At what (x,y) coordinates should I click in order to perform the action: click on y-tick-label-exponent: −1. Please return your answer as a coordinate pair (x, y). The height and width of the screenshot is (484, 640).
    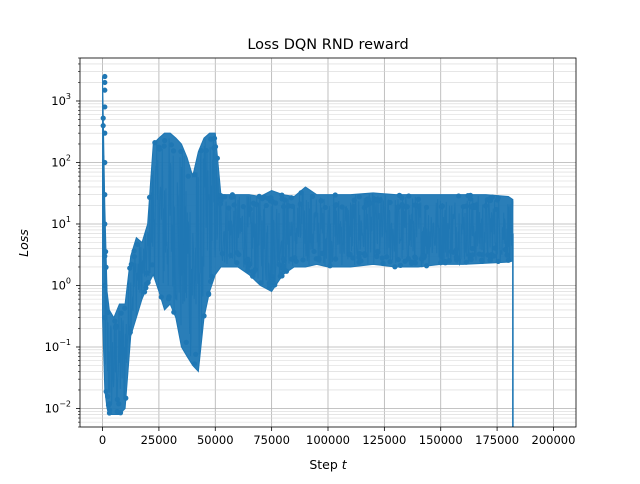
    Looking at the image, I should click on (65, 342).